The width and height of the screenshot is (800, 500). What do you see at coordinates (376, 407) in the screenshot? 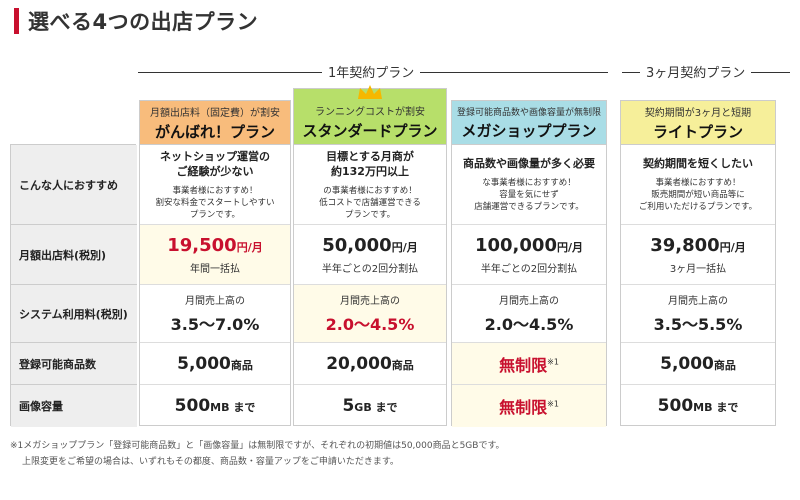
I see `image-capacity-unit: GB まで` at bounding box center [376, 407].